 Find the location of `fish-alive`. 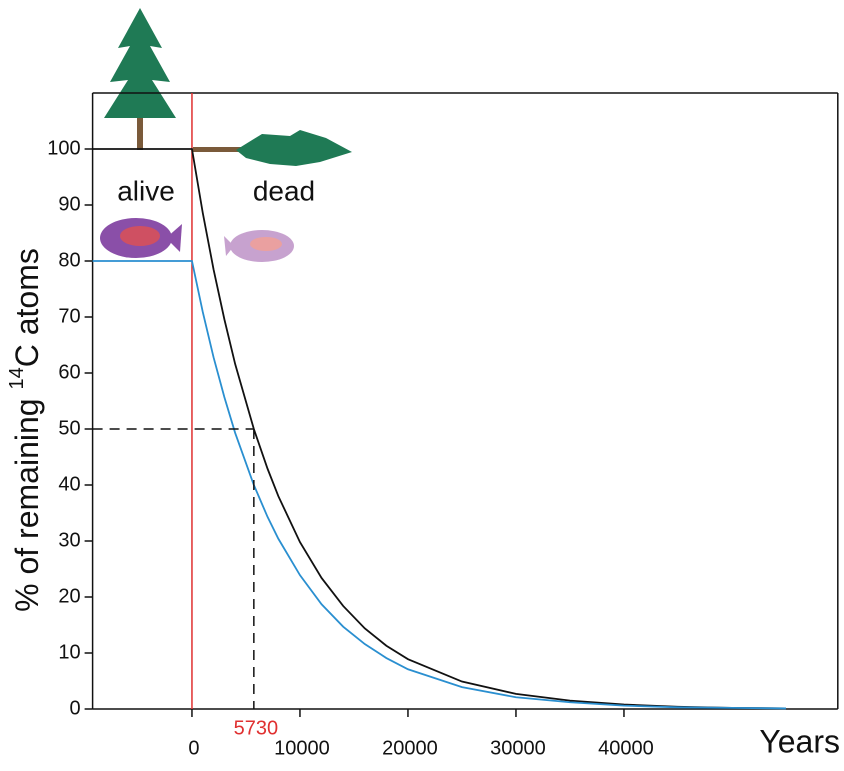

fish-alive is located at coordinates (141, 238).